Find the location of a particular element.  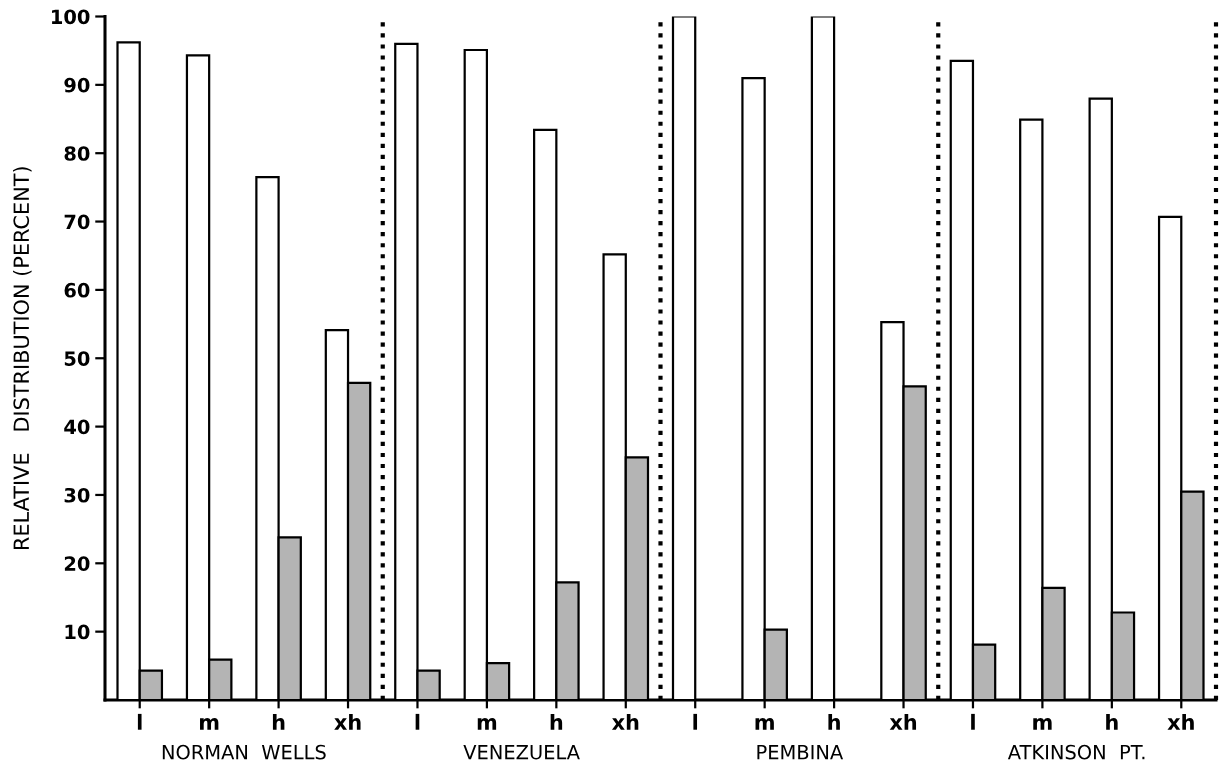

y-tick-label: 80 is located at coordinates (77, 153).